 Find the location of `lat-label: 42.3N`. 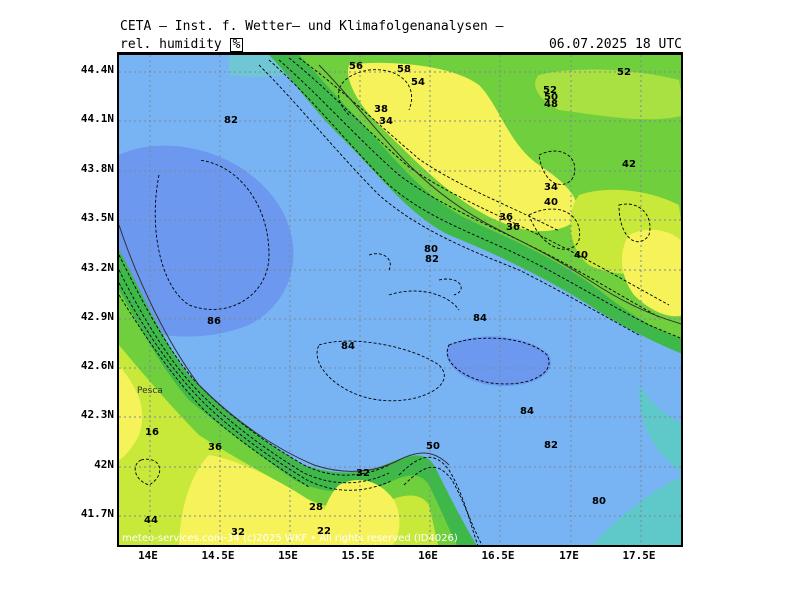

lat-label: 42.3N is located at coordinates (97, 414).